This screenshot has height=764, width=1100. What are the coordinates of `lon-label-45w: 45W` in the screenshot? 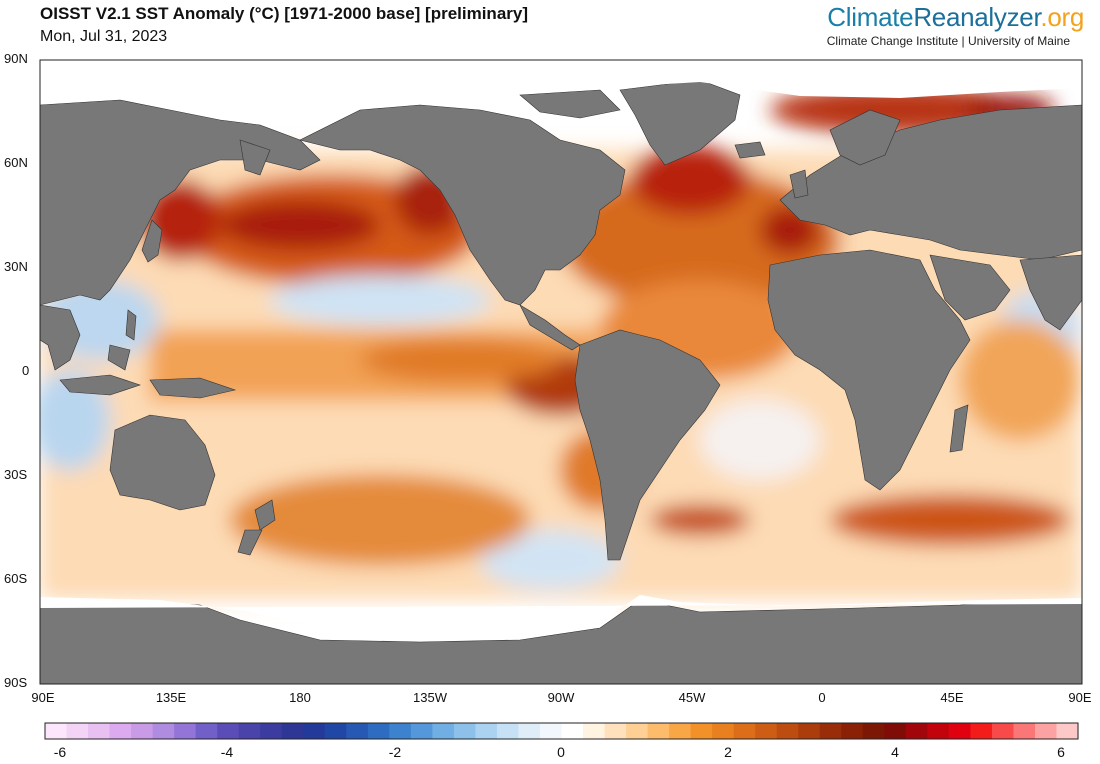 It's located at (692, 697).